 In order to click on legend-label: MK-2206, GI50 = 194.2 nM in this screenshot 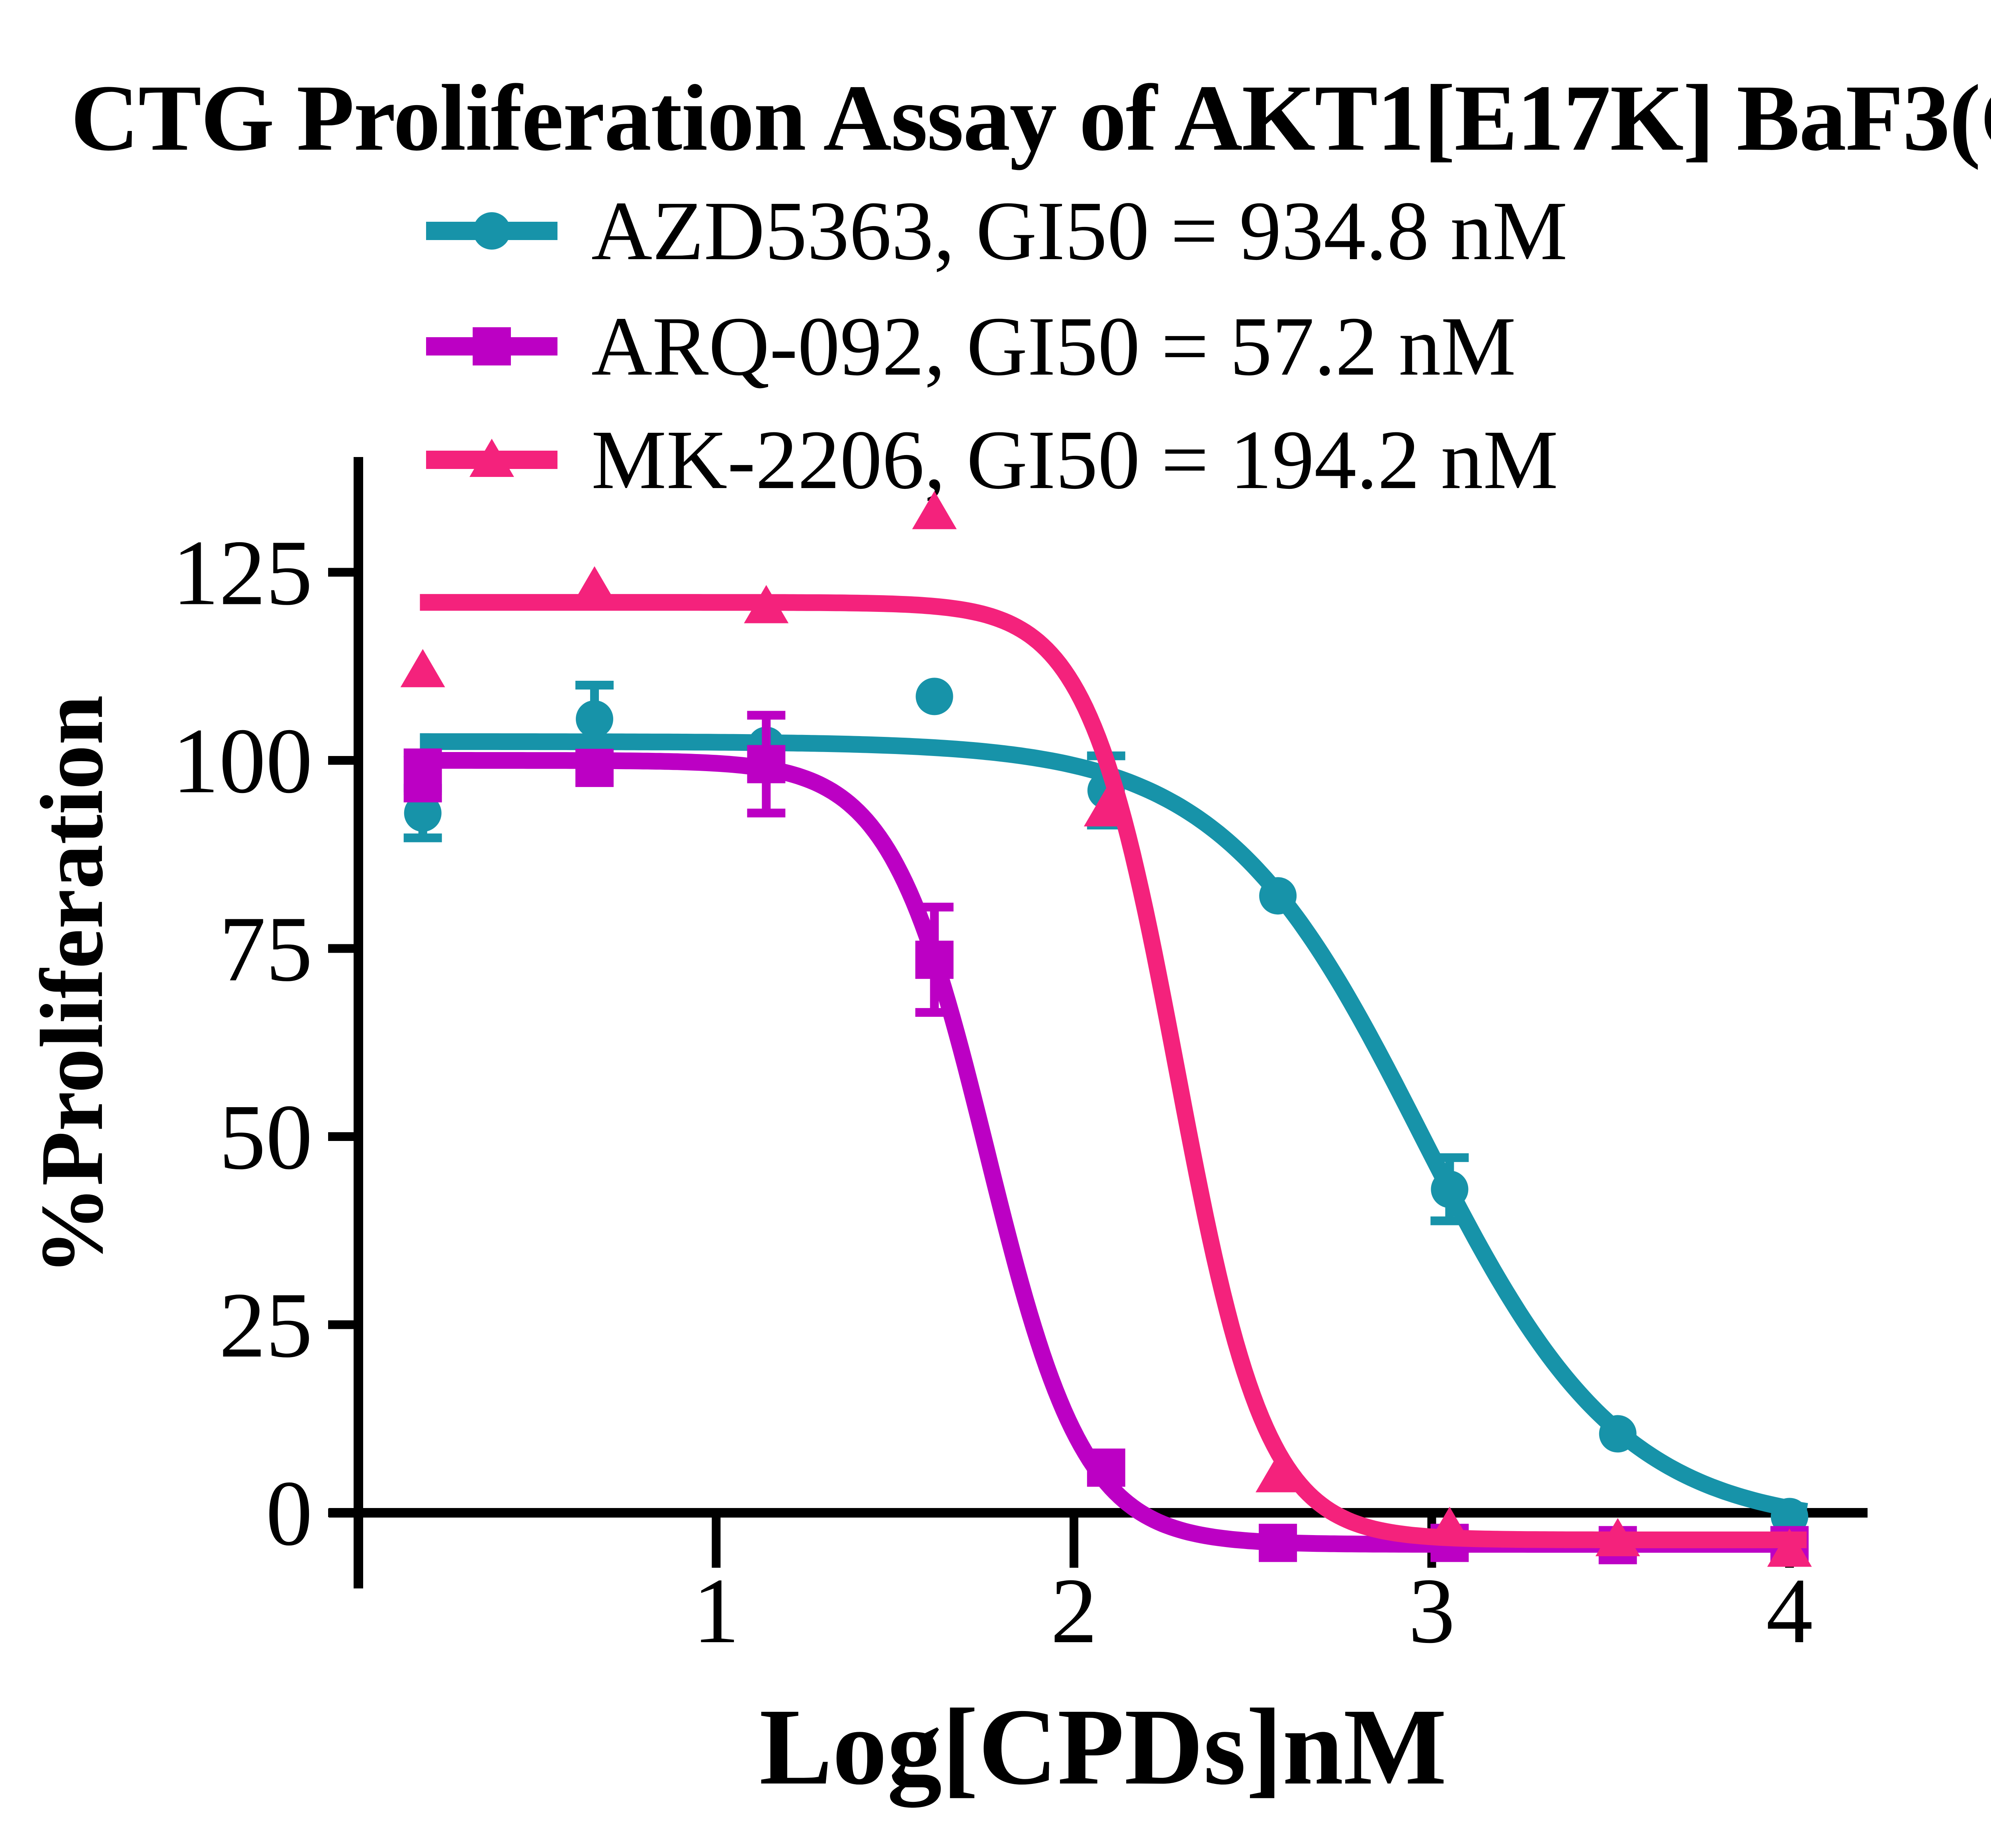, I will do `click(1074, 459)`.